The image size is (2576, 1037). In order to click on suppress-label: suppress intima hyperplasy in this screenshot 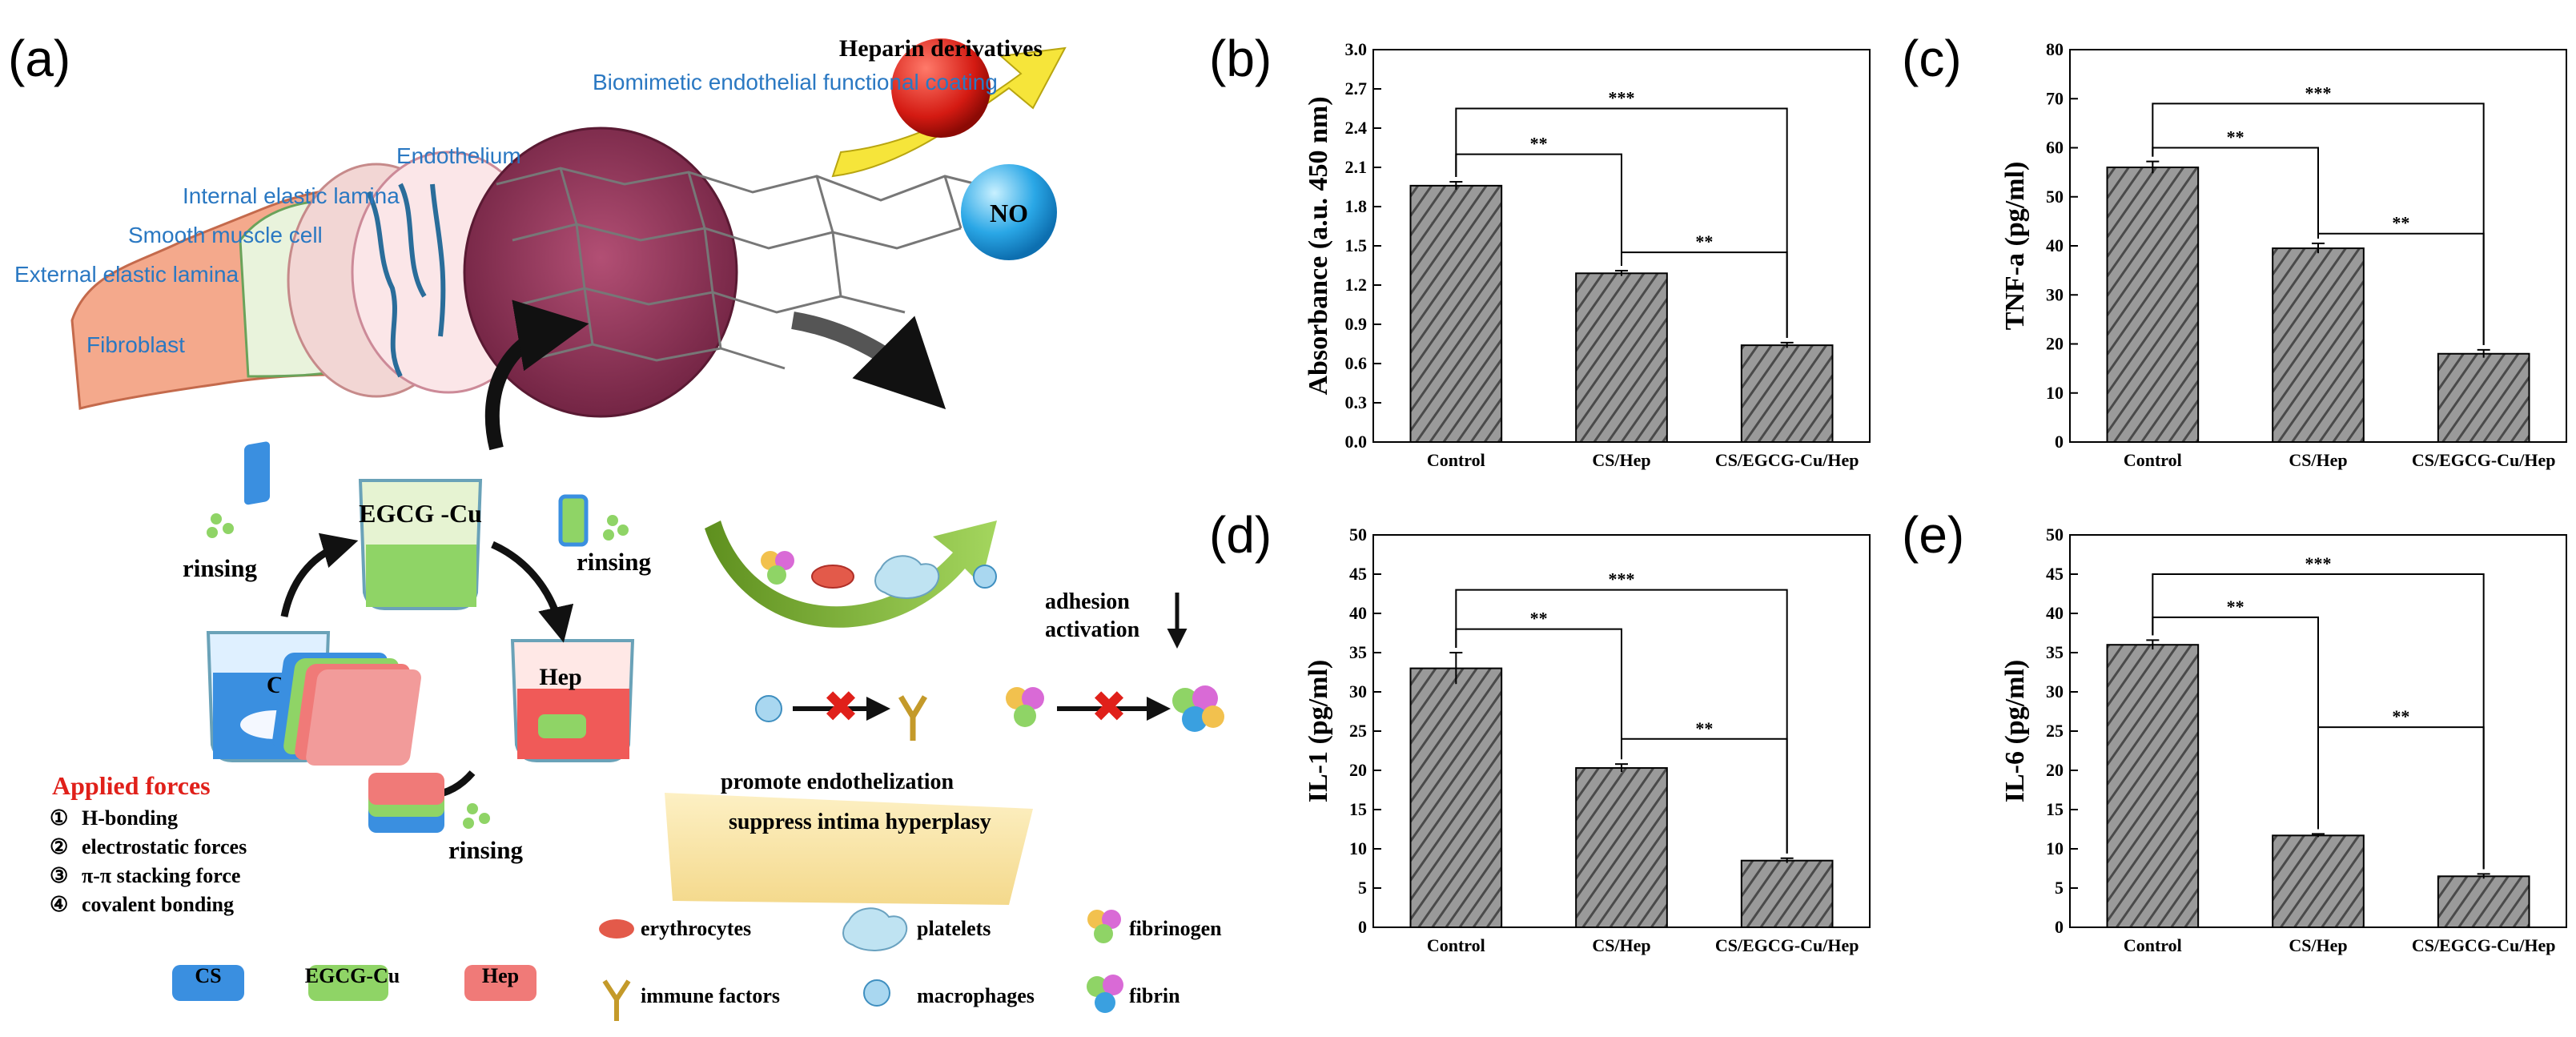, I will do `click(860, 822)`.